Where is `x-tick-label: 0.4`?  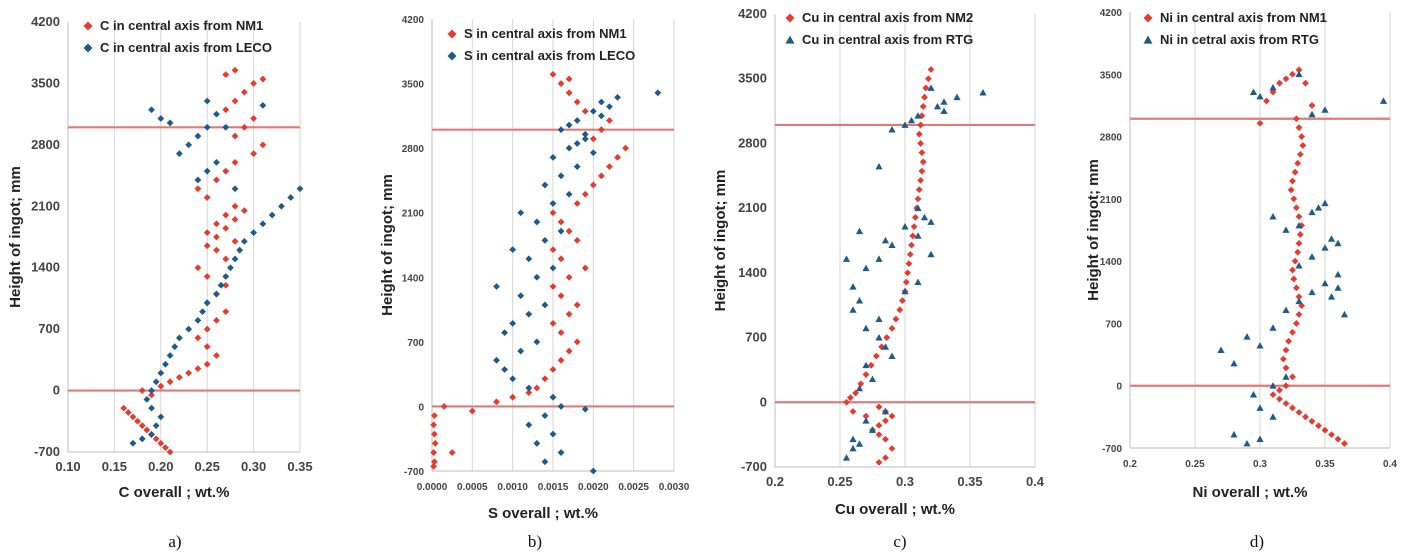 x-tick-label: 0.4 is located at coordinates (1035, 481).